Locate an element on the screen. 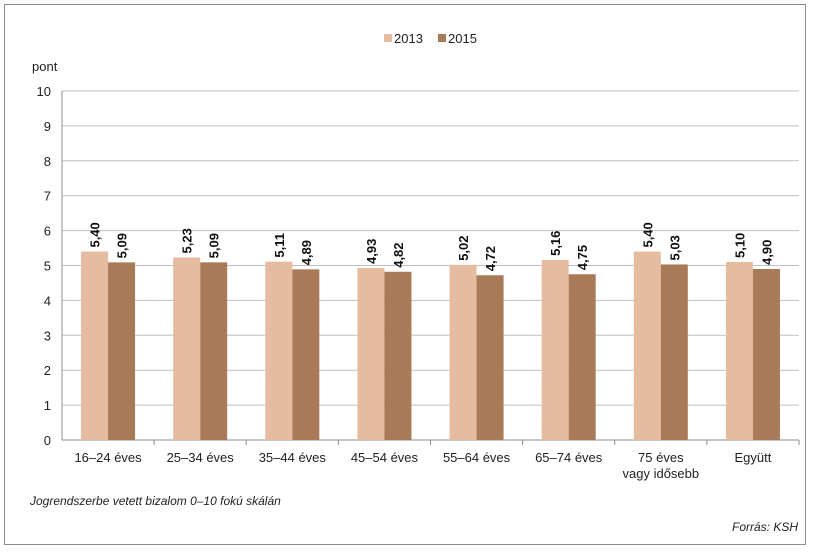 This screenshot has height=552, width=813. data-label: 4,75 is located at coordinates (582, 257).